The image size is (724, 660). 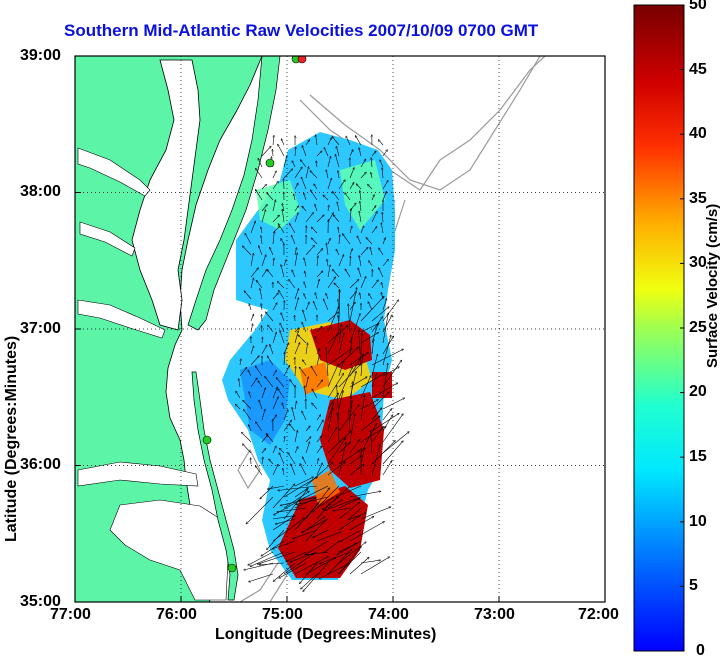 What do you see at coordinates (659, 328) in the screenshot?
I see `colorbar` at bounding box center [659, 328].